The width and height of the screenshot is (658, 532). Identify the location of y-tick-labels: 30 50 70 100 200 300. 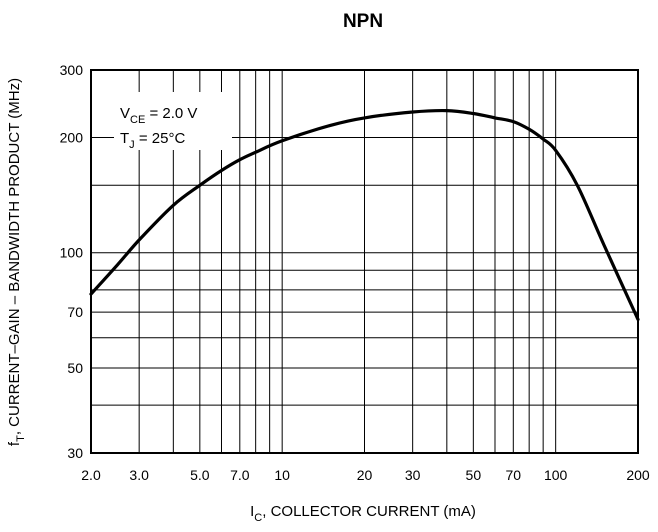
(72, 261).